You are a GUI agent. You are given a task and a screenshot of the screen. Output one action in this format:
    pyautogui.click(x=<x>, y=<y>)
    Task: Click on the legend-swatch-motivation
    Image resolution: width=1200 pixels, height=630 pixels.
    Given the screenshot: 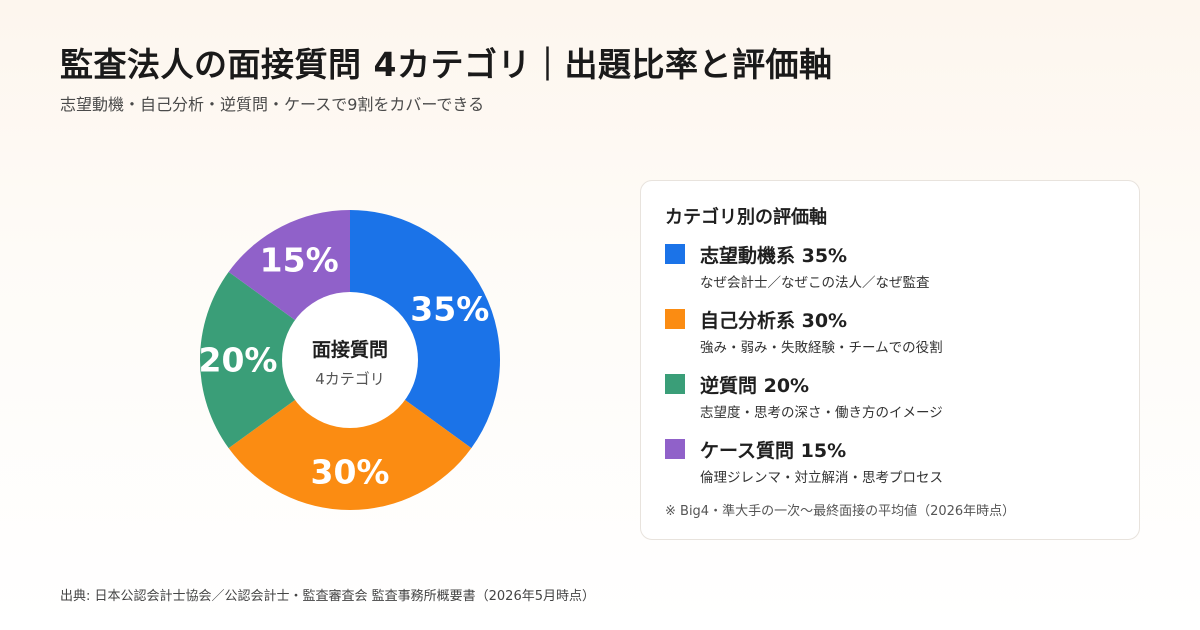 What is the action you would take?
    pyautogui.click(x=675, y=254)
    